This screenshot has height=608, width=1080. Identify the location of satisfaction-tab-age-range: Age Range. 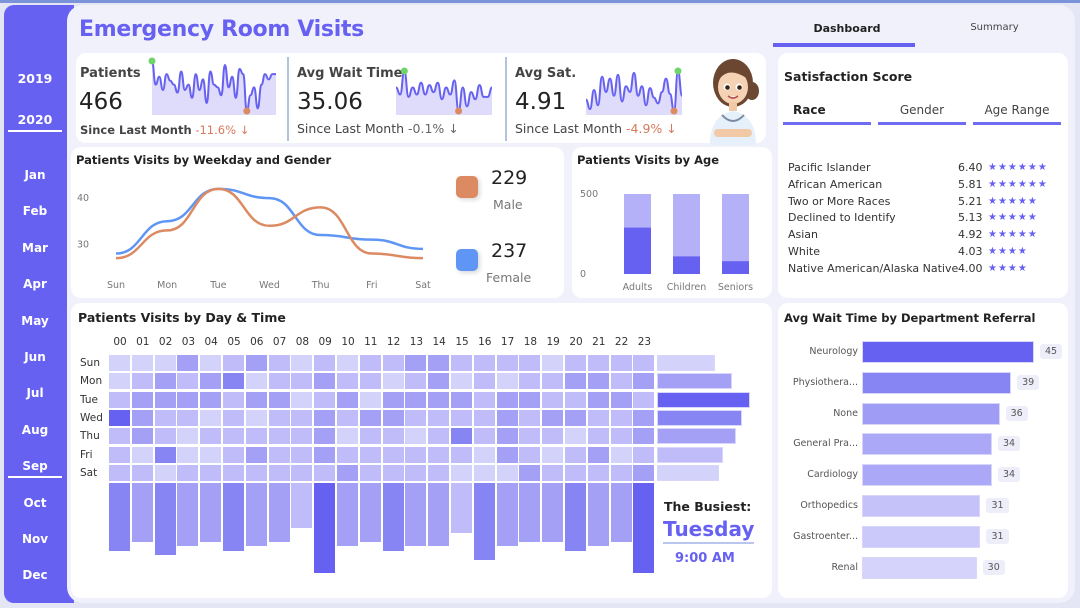
(1017, 114).